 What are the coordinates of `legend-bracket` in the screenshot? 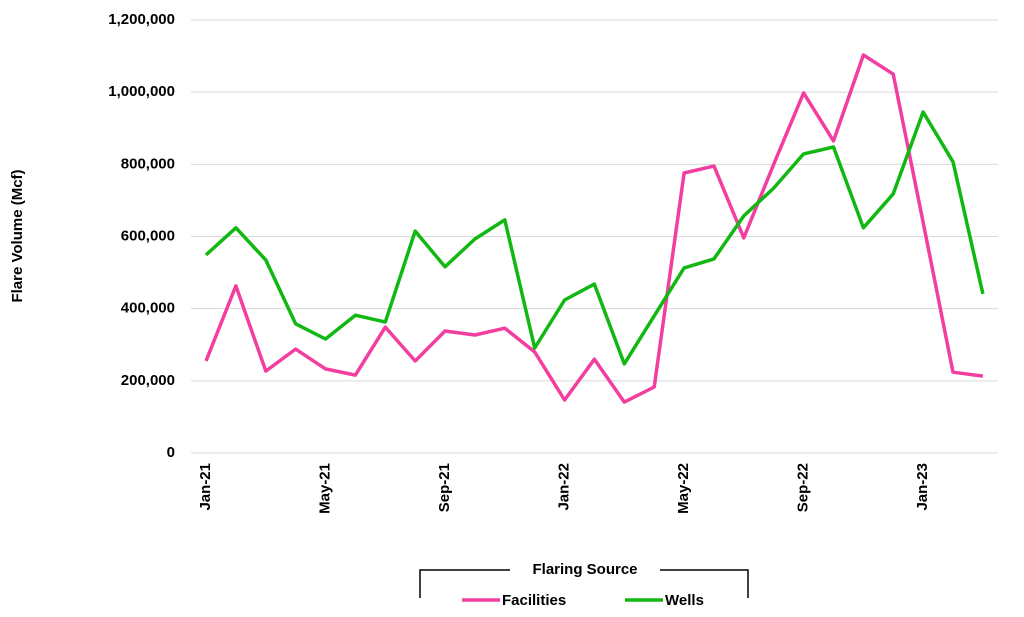 It's located at (584, 583).